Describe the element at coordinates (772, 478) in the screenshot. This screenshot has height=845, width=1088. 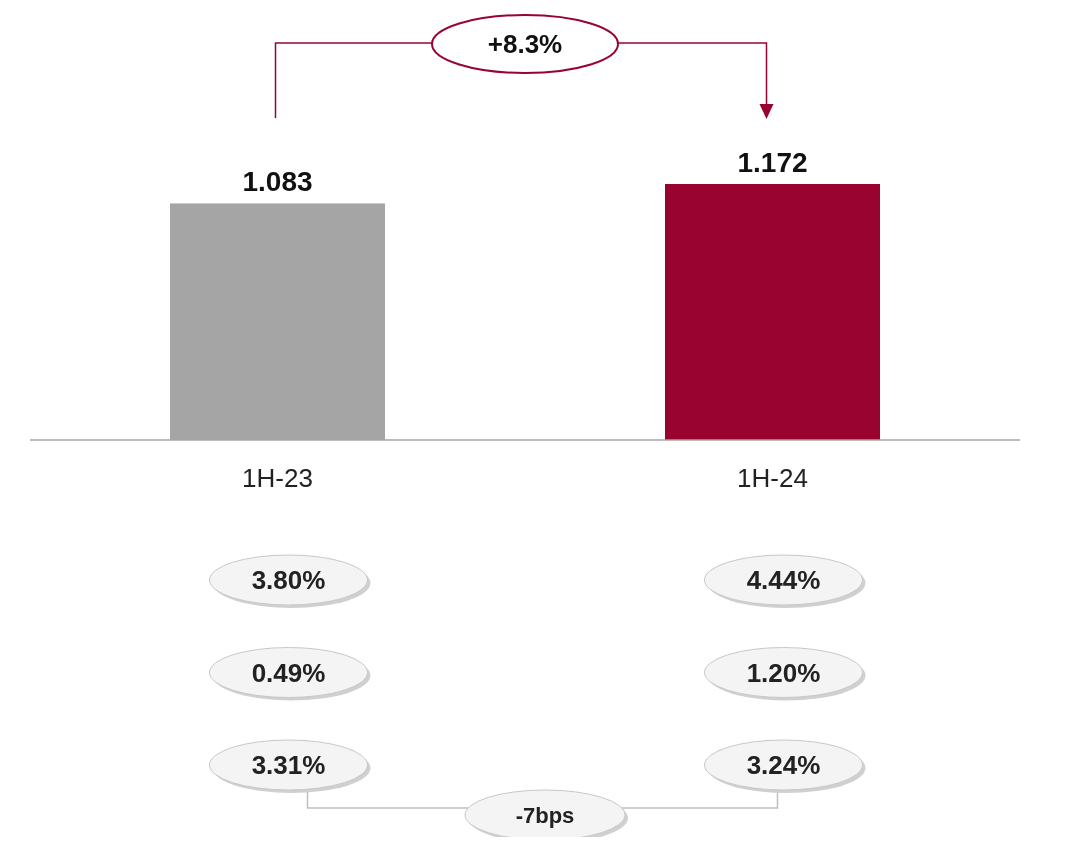
I see `x-tick-label: 1H-24` at that location.